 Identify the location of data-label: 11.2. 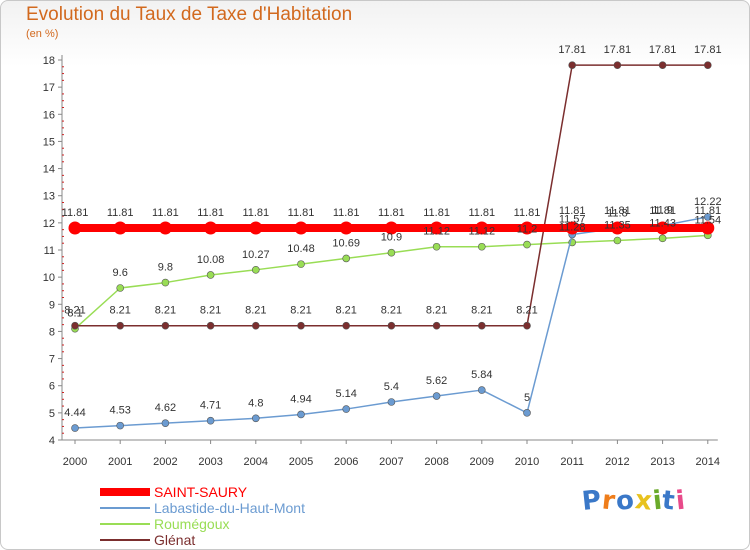
(527, 230).